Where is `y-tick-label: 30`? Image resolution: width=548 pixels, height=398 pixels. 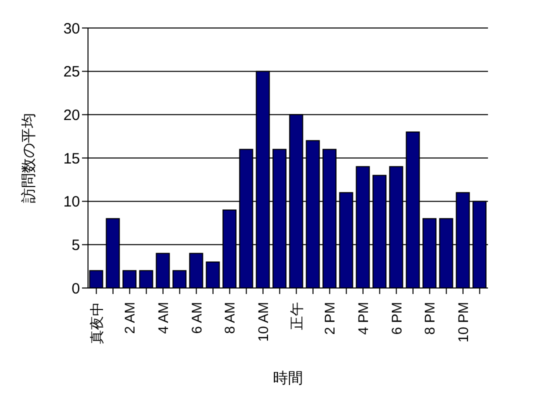
y-tick-label: 30 is located at coordinates (71, 29).